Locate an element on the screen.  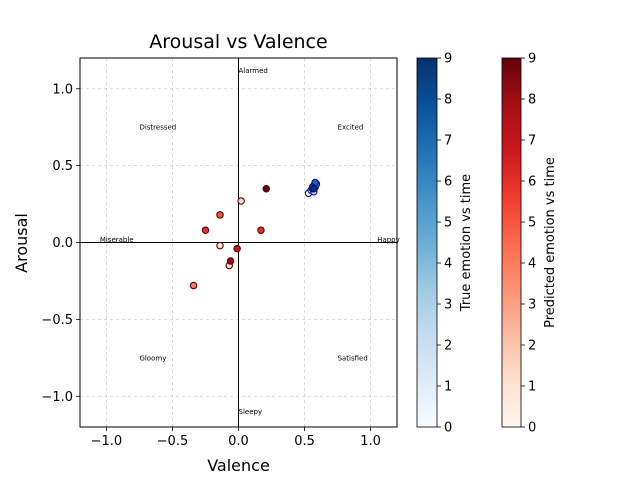
colorbar-predicted-ticks: 0 1 2 3 4 5 6 7 8 9 is located at coordinates (528, 244).